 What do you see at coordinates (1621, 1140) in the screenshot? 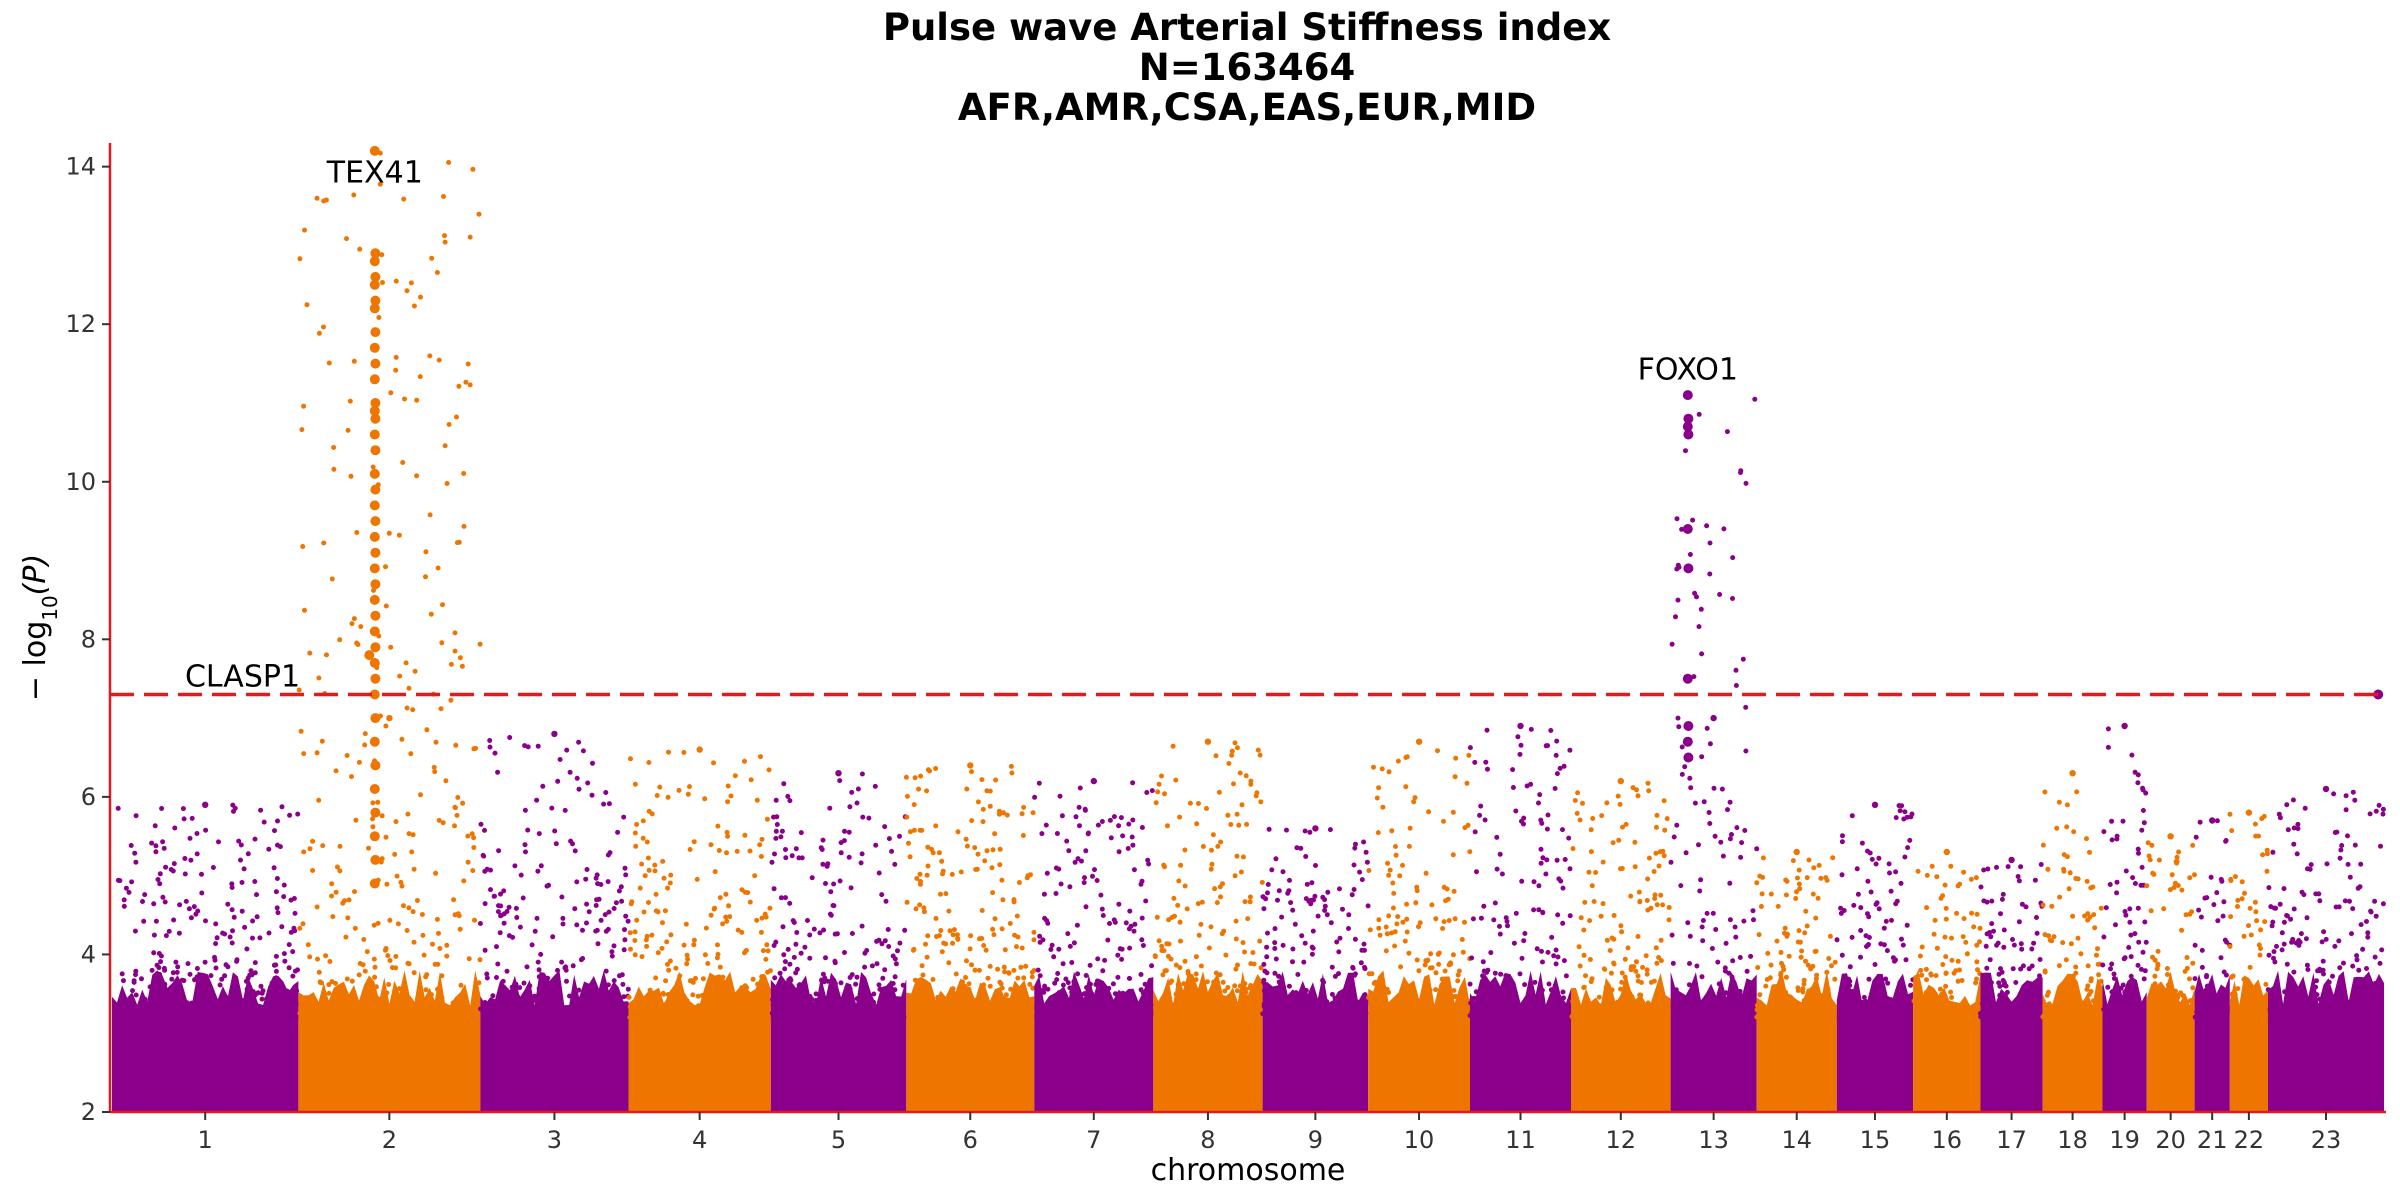
I see `x-tick-label: 12` at bounding box center [1621, 1140].